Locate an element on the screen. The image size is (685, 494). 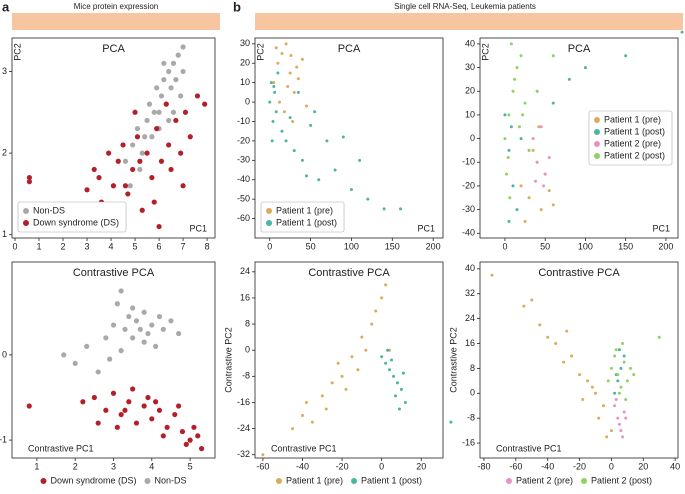
y-tick-label: 1 is located at coordinates (4, 234).